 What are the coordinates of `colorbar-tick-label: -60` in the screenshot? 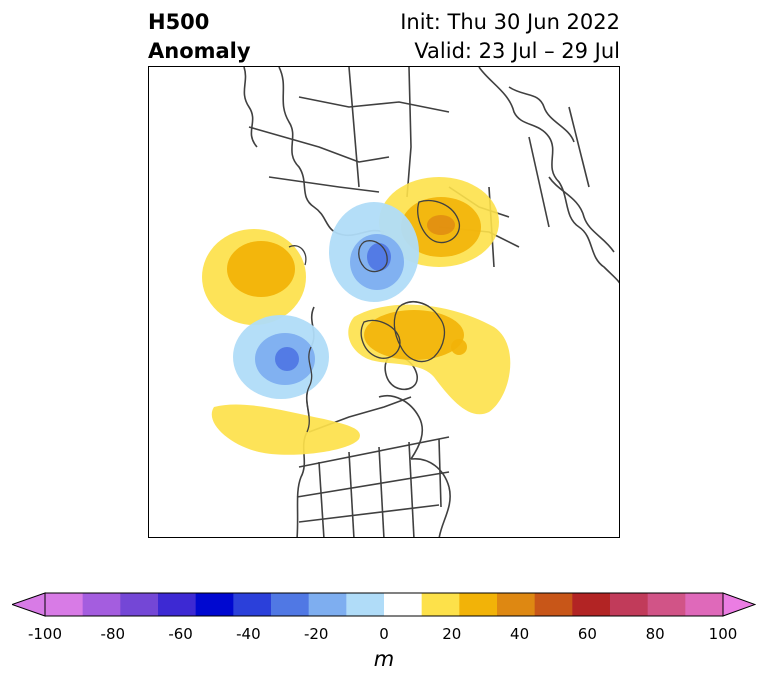 It's located at (180, 634).